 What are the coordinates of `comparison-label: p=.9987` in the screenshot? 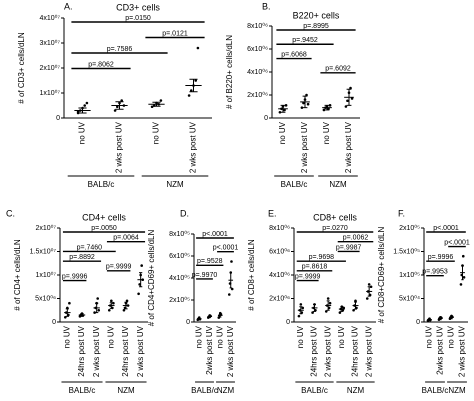 It's located at (349, 247).